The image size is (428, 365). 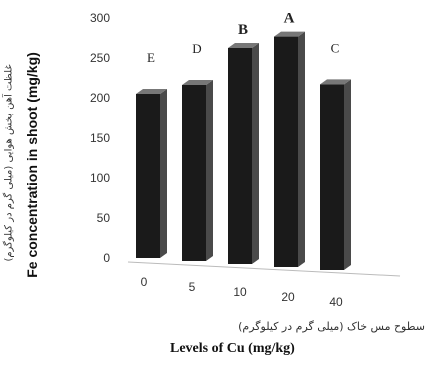 What do you see at coordinates (100, 138) in the screenshot?
I see `y-tick-label: 150` at bounding box center [100, 138].